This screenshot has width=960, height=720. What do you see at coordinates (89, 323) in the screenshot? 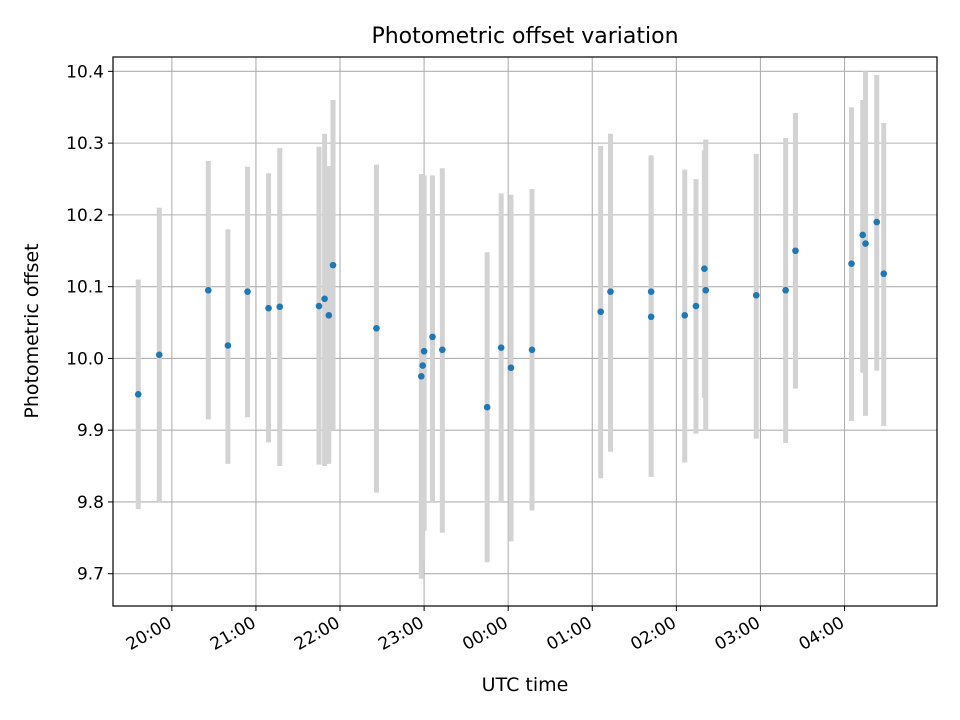
I see `y-axis: 9.7 9.8 9.9 10.0 10.1 10.2 10.3 10.4` at bounding box center [89, 323].